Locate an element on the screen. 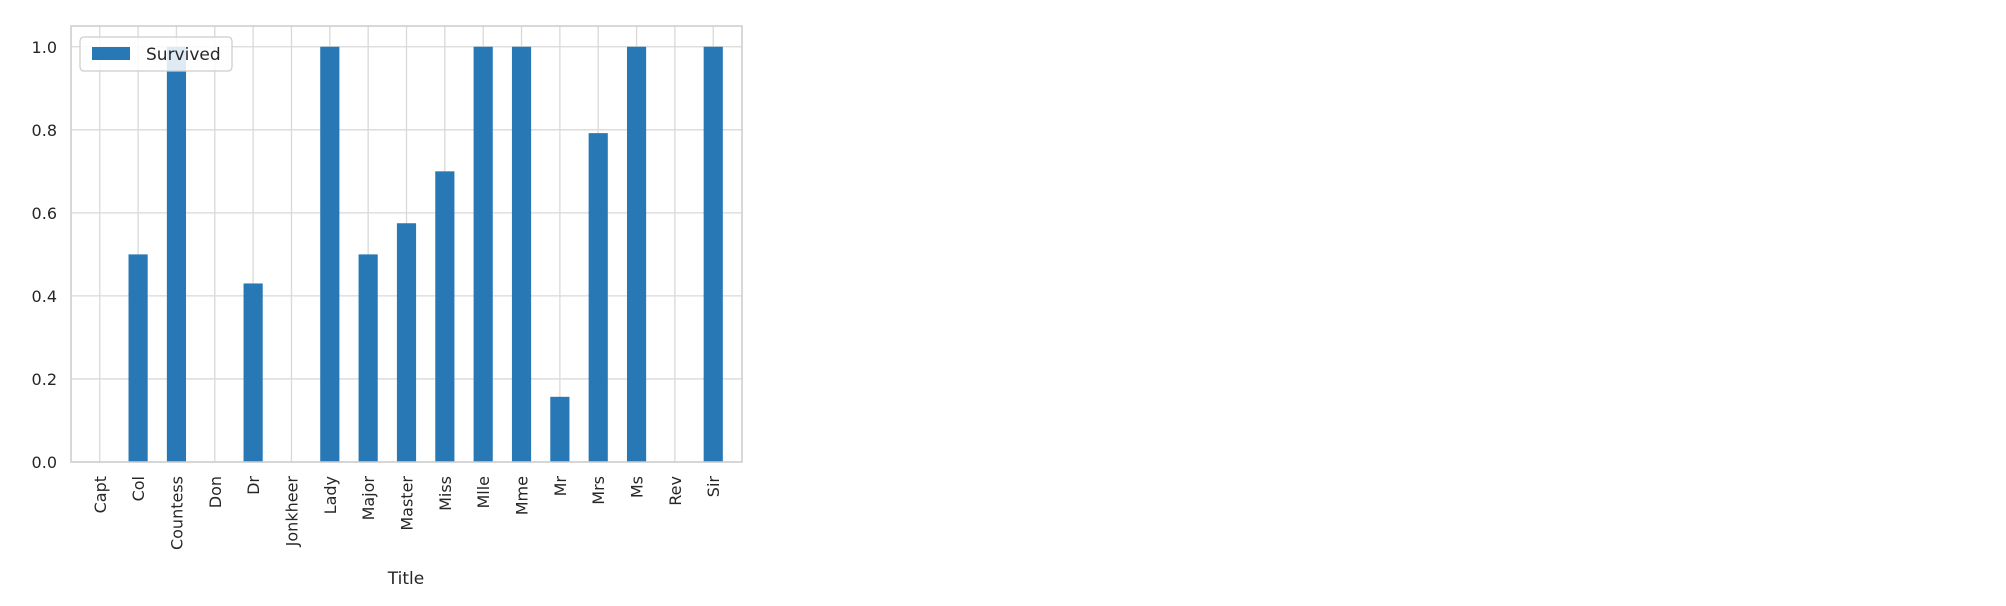 The image size is (2006, 606). y-tick-label: 1.0 is located at coordinates (44, 47).